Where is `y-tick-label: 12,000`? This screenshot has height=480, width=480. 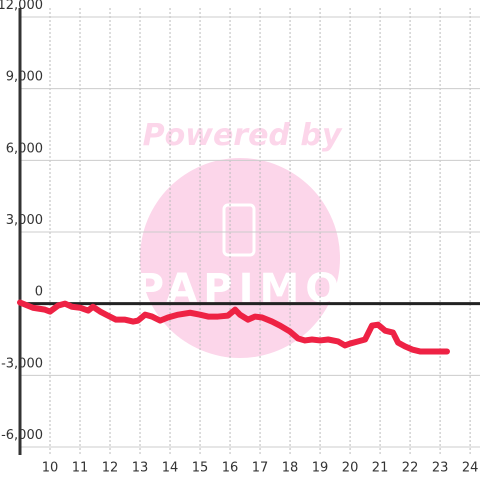
y-tick-label: 12,000 is located at coordinates (21, 6).